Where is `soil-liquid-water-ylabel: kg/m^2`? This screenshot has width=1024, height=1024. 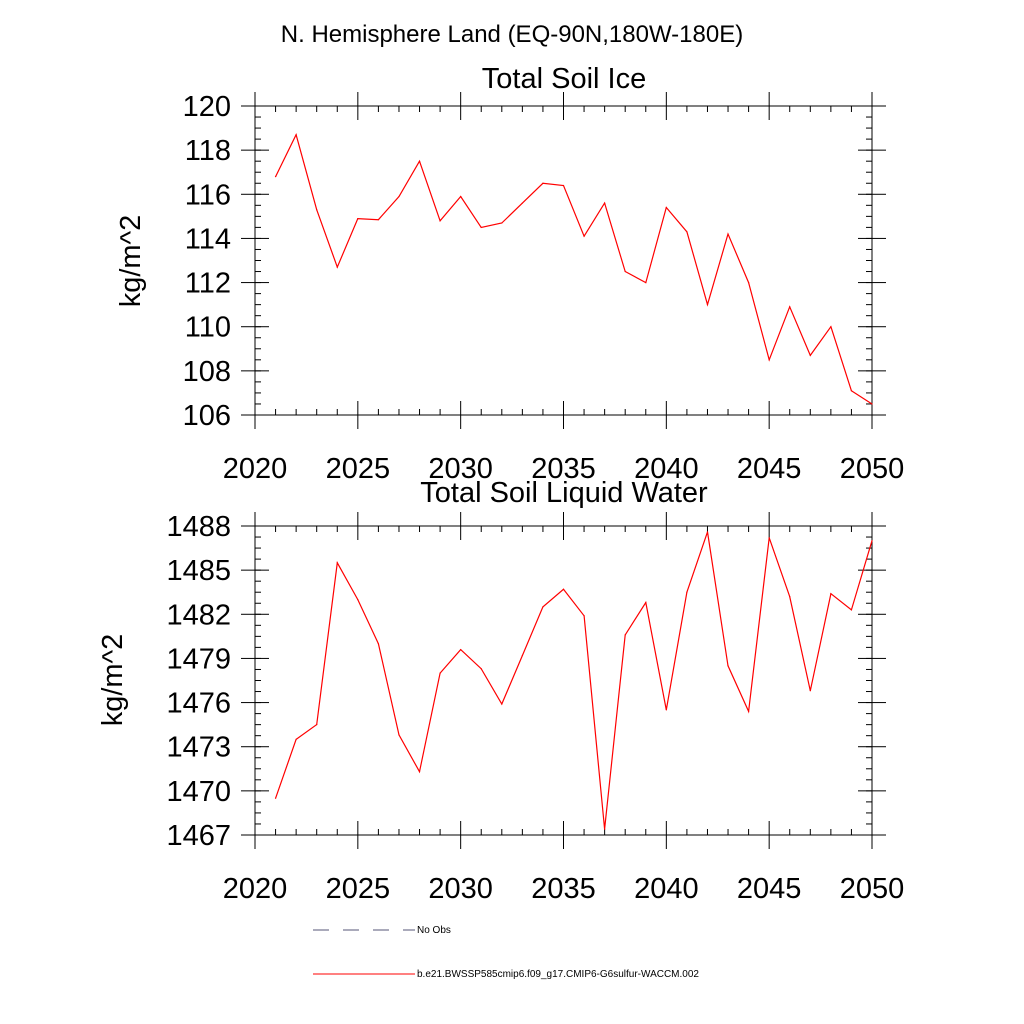
soil-liquid-water-ylabel: kg/m^2 is located at coordinates (113, 680).